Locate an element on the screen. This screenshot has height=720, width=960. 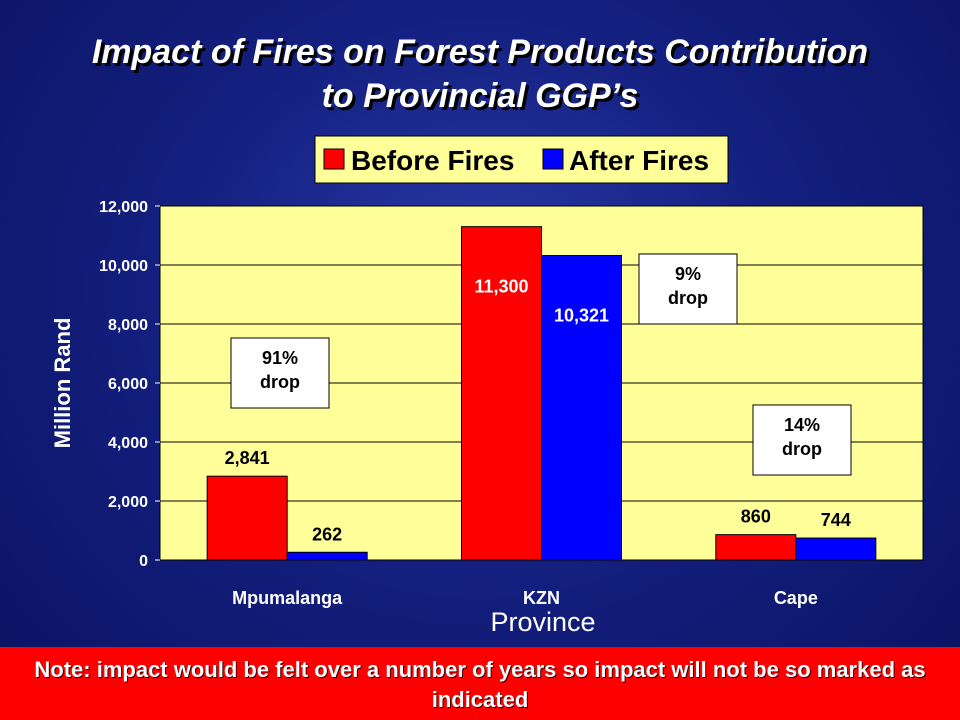
legend-swatch-after-fires is located at coordinates (553, 159).